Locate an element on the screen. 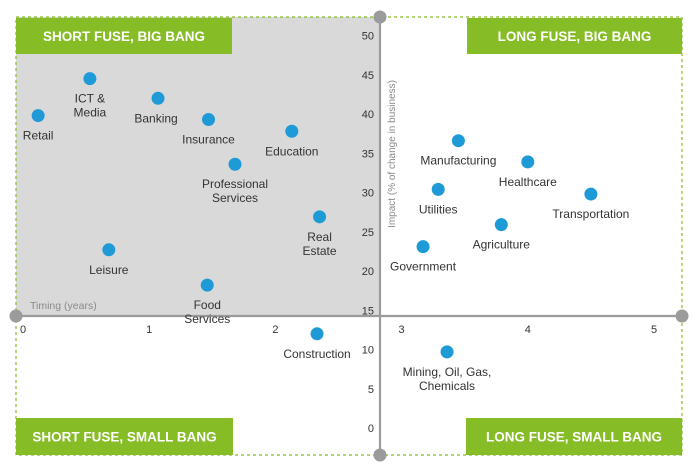  point-label: Food Services is located at coordinates (207, 312).